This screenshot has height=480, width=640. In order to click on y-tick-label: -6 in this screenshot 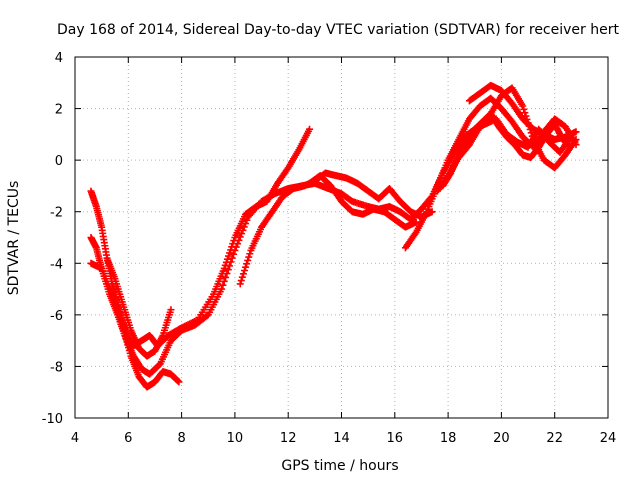, I will do `click(56, 316)`.